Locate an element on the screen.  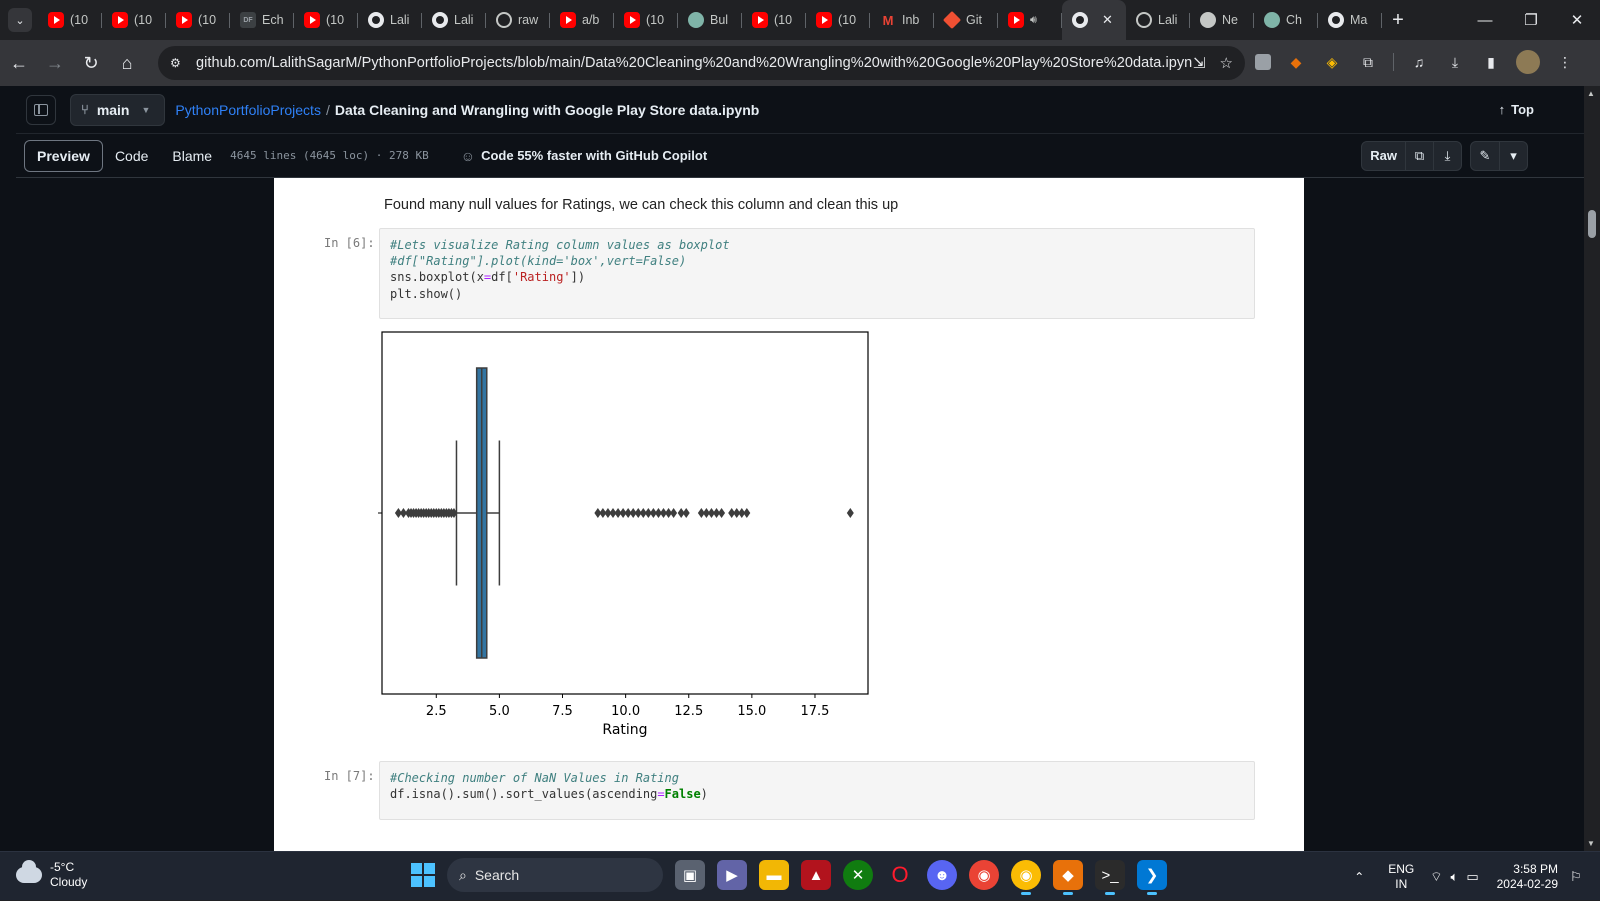
tab-blame: Blame is located at coordinates (192, 155).